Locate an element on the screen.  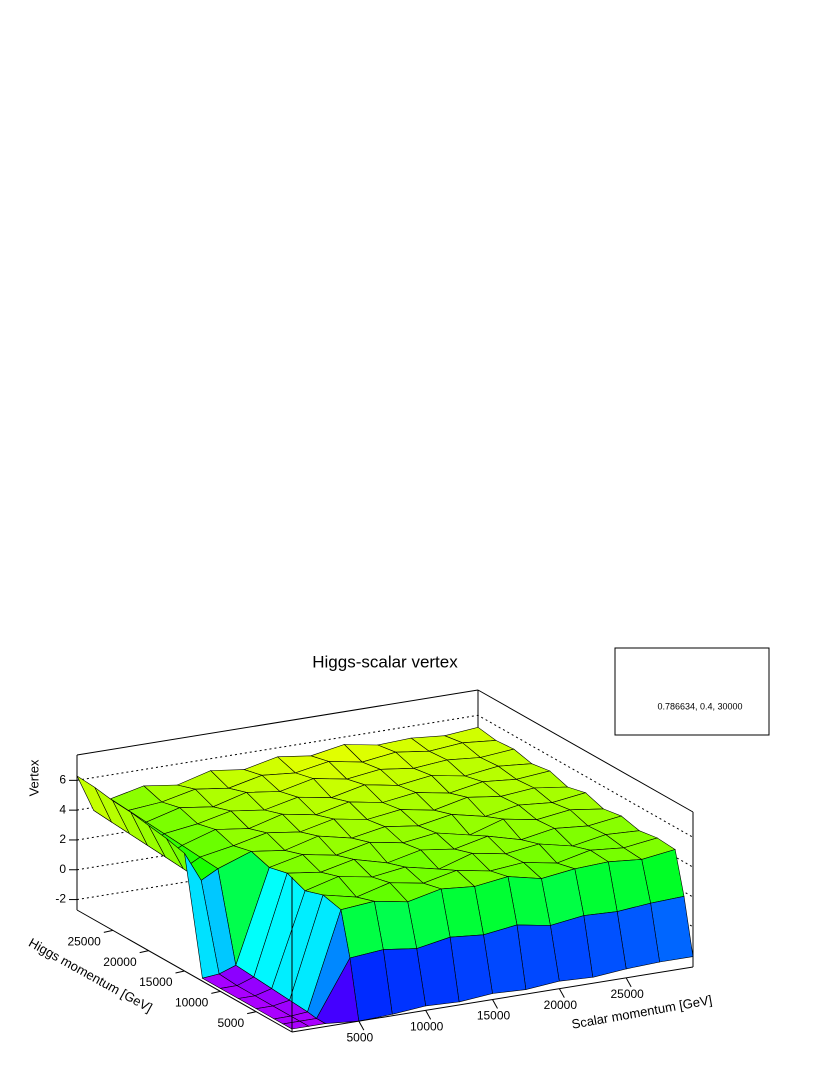
x-tick-label: 20000 is located at coordinates (561, 1005).